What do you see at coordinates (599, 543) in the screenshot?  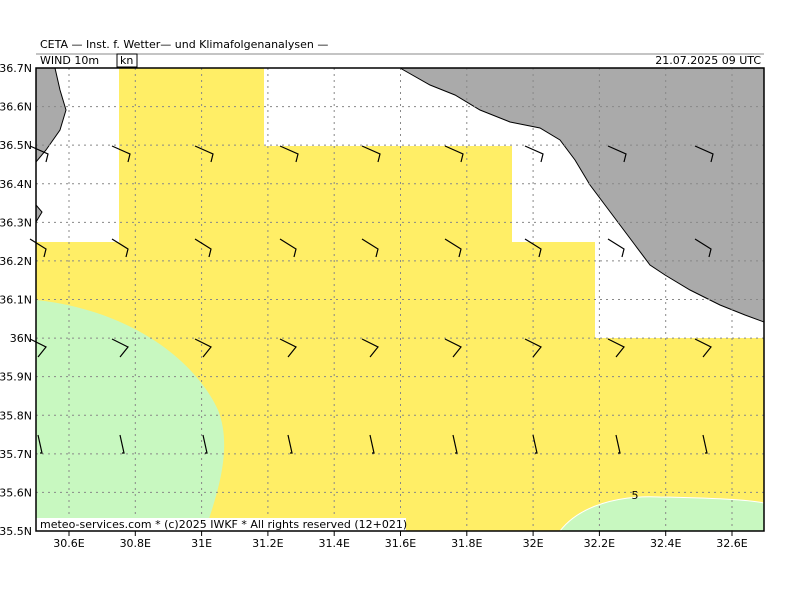 I see `lon-label: 32.2E` at bounding box center [599, 543].